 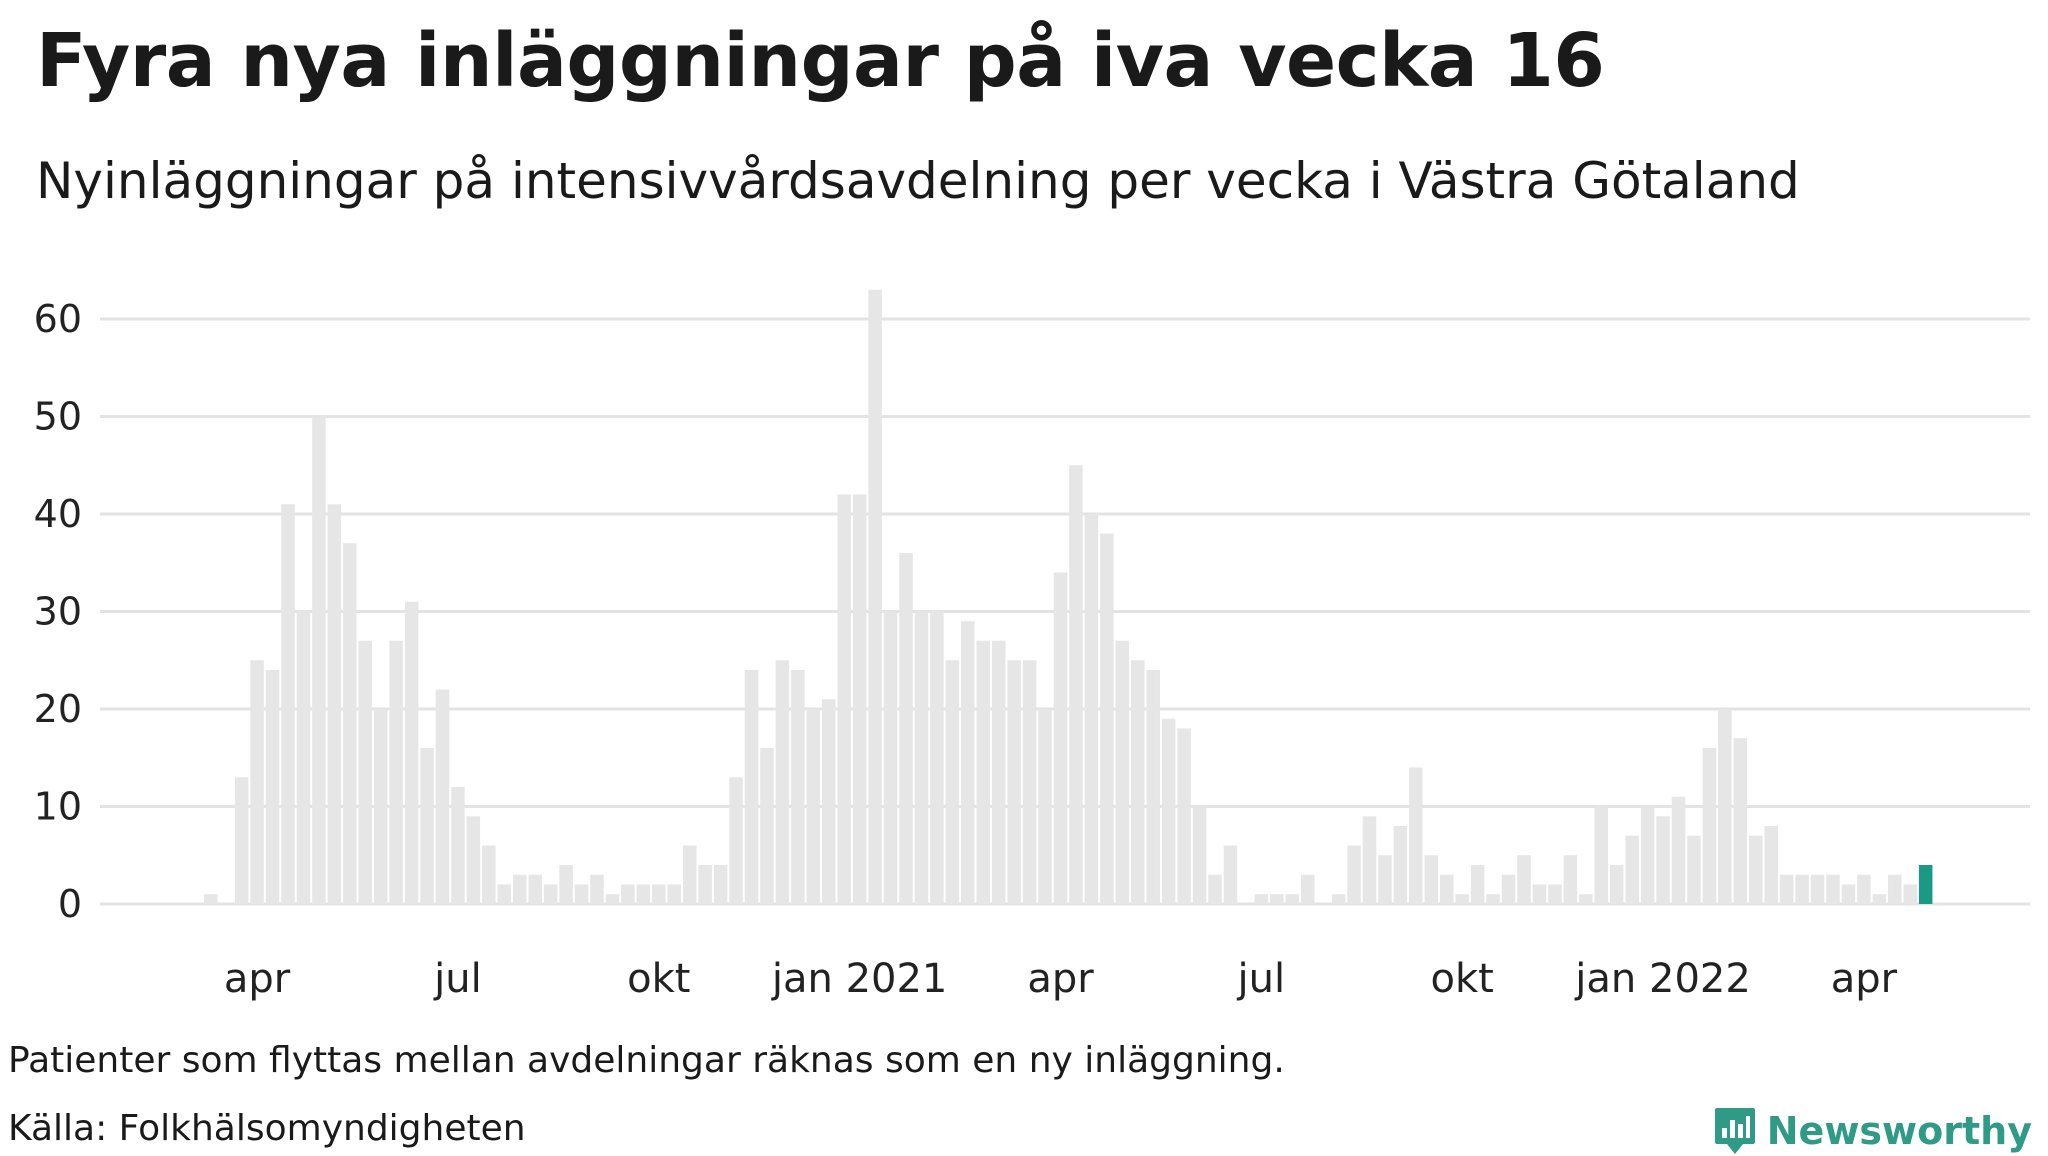 What do you see at coordinates (267, 1128) in the screenshot?
I see `source-note: Källa: Folkhälsomyndigheten` at bounding box center [267, 1128].